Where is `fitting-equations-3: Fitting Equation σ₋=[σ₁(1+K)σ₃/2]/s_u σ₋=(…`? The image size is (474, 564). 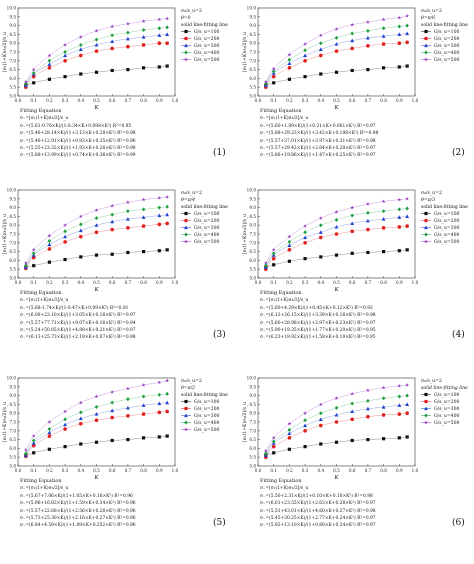
fitting-equations-3: Fitting Equation σ₋=[σ₁(1+K)σ₃/2]/s_u σ₋=(… is located at coordinates (78, 316).